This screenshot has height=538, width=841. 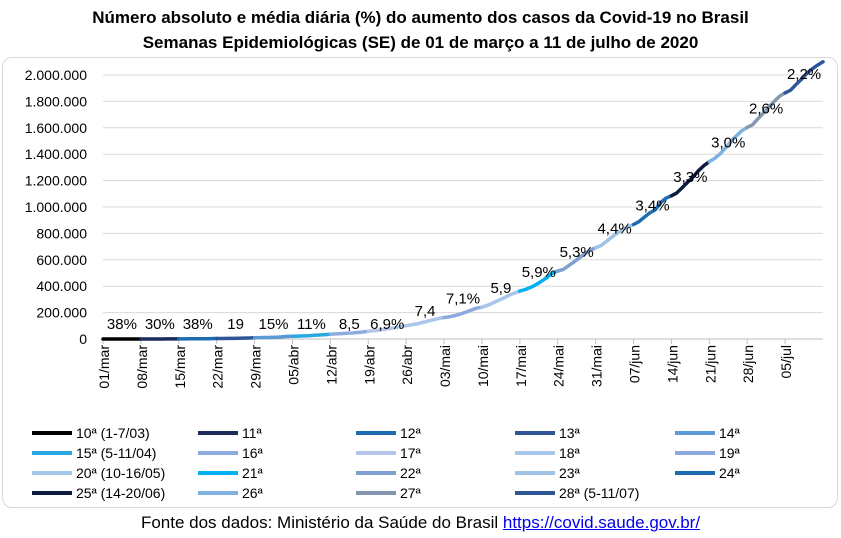 I want to click on x-tick-label: 05/jul, so click(x=786, y=361).